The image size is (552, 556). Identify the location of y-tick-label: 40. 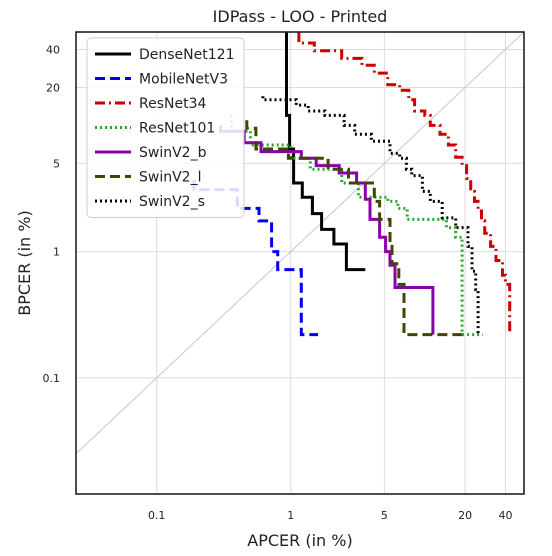
(53, 49).